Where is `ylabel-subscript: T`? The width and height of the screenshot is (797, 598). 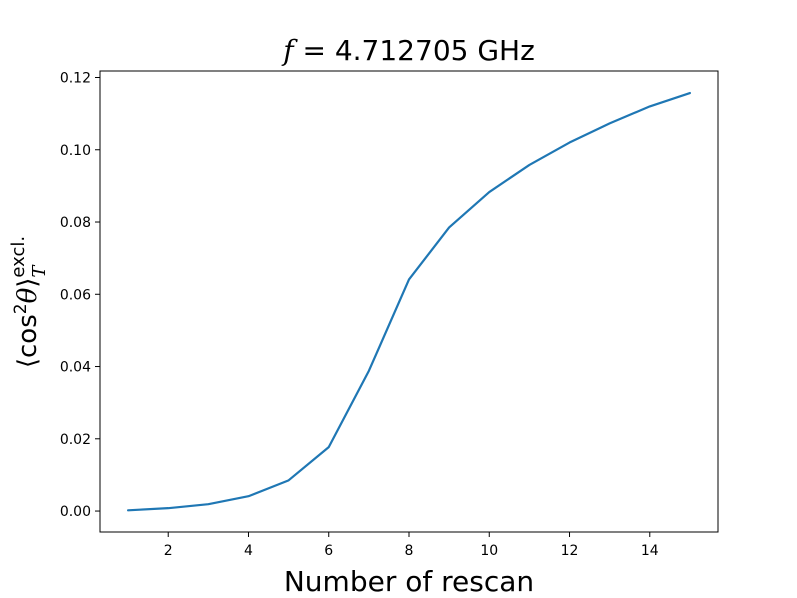 ylabel-subscript: T is located at coordinates (39, 271).